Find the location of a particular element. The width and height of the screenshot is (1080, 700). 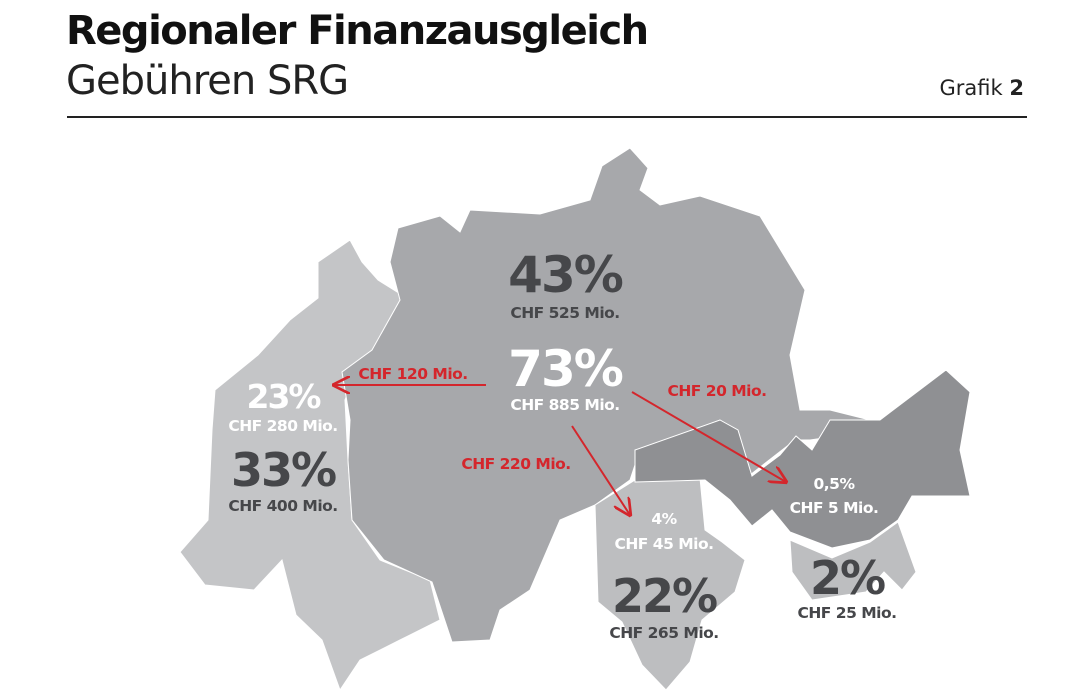

region-italian is located at coordinates (670, 584).